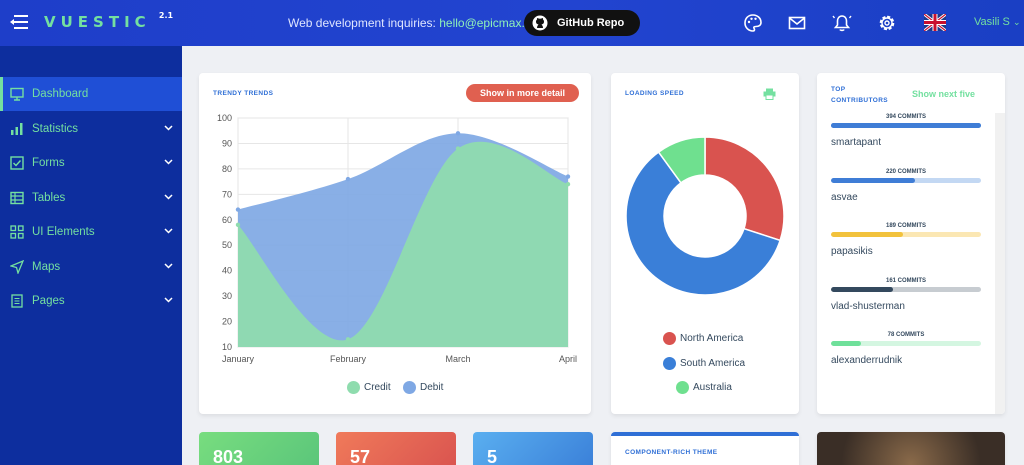 The width and height of the screenshot is (1024, 465). What do you see at coordinates (905, 117) in the screenshot?
I see `commit-count: 394 COMMITS` at bounding box center [905, 117].